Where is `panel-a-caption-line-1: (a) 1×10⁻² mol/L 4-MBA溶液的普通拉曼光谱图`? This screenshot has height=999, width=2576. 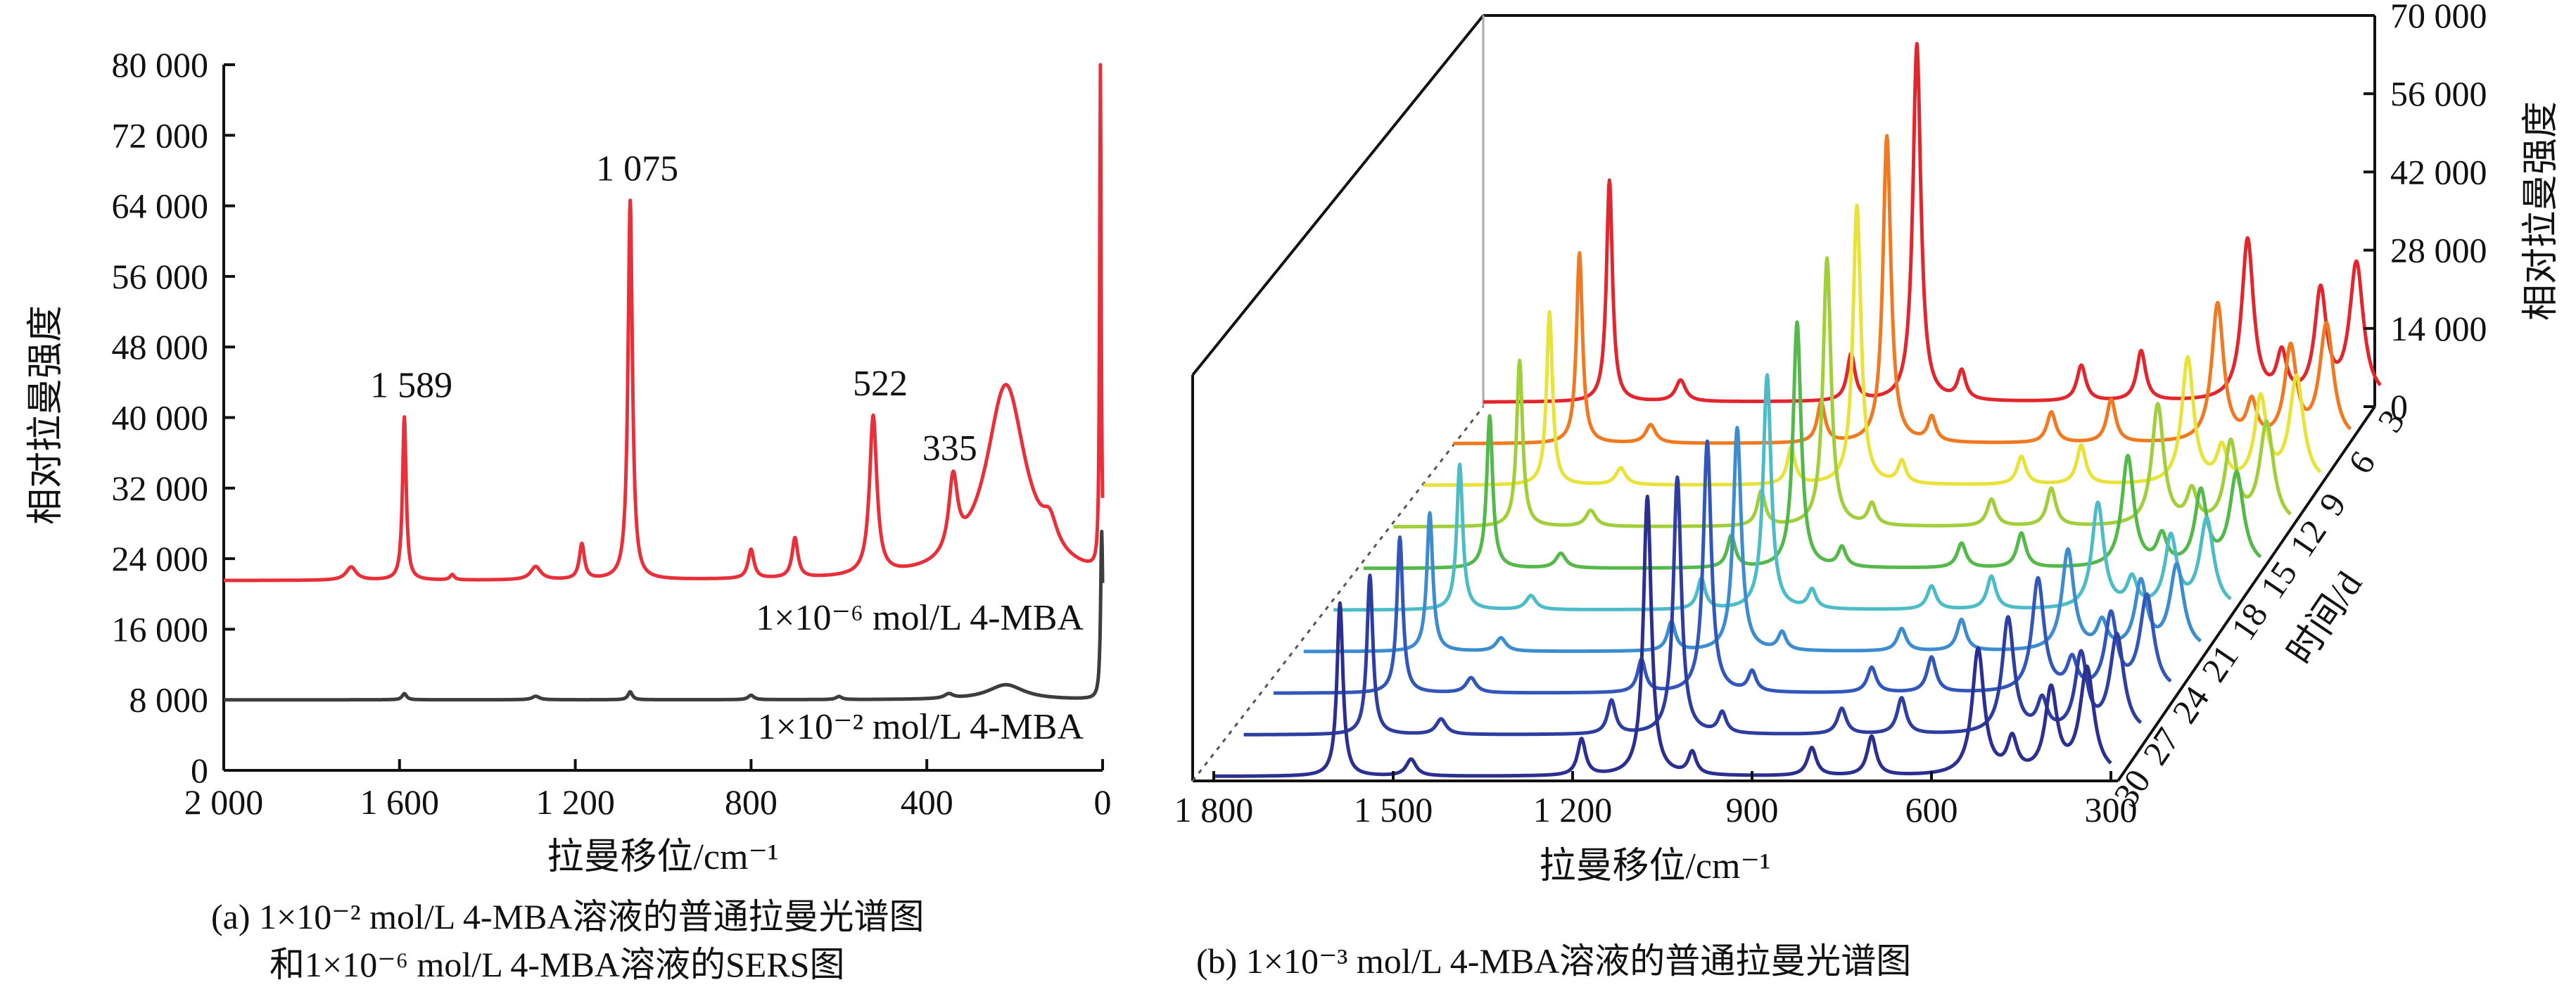
panel-a-caption-line-1: (a) 1×10⁻² mol/L 4-MBA溶液的普通拉曼光谱图 is located at coordinates (568, 916).